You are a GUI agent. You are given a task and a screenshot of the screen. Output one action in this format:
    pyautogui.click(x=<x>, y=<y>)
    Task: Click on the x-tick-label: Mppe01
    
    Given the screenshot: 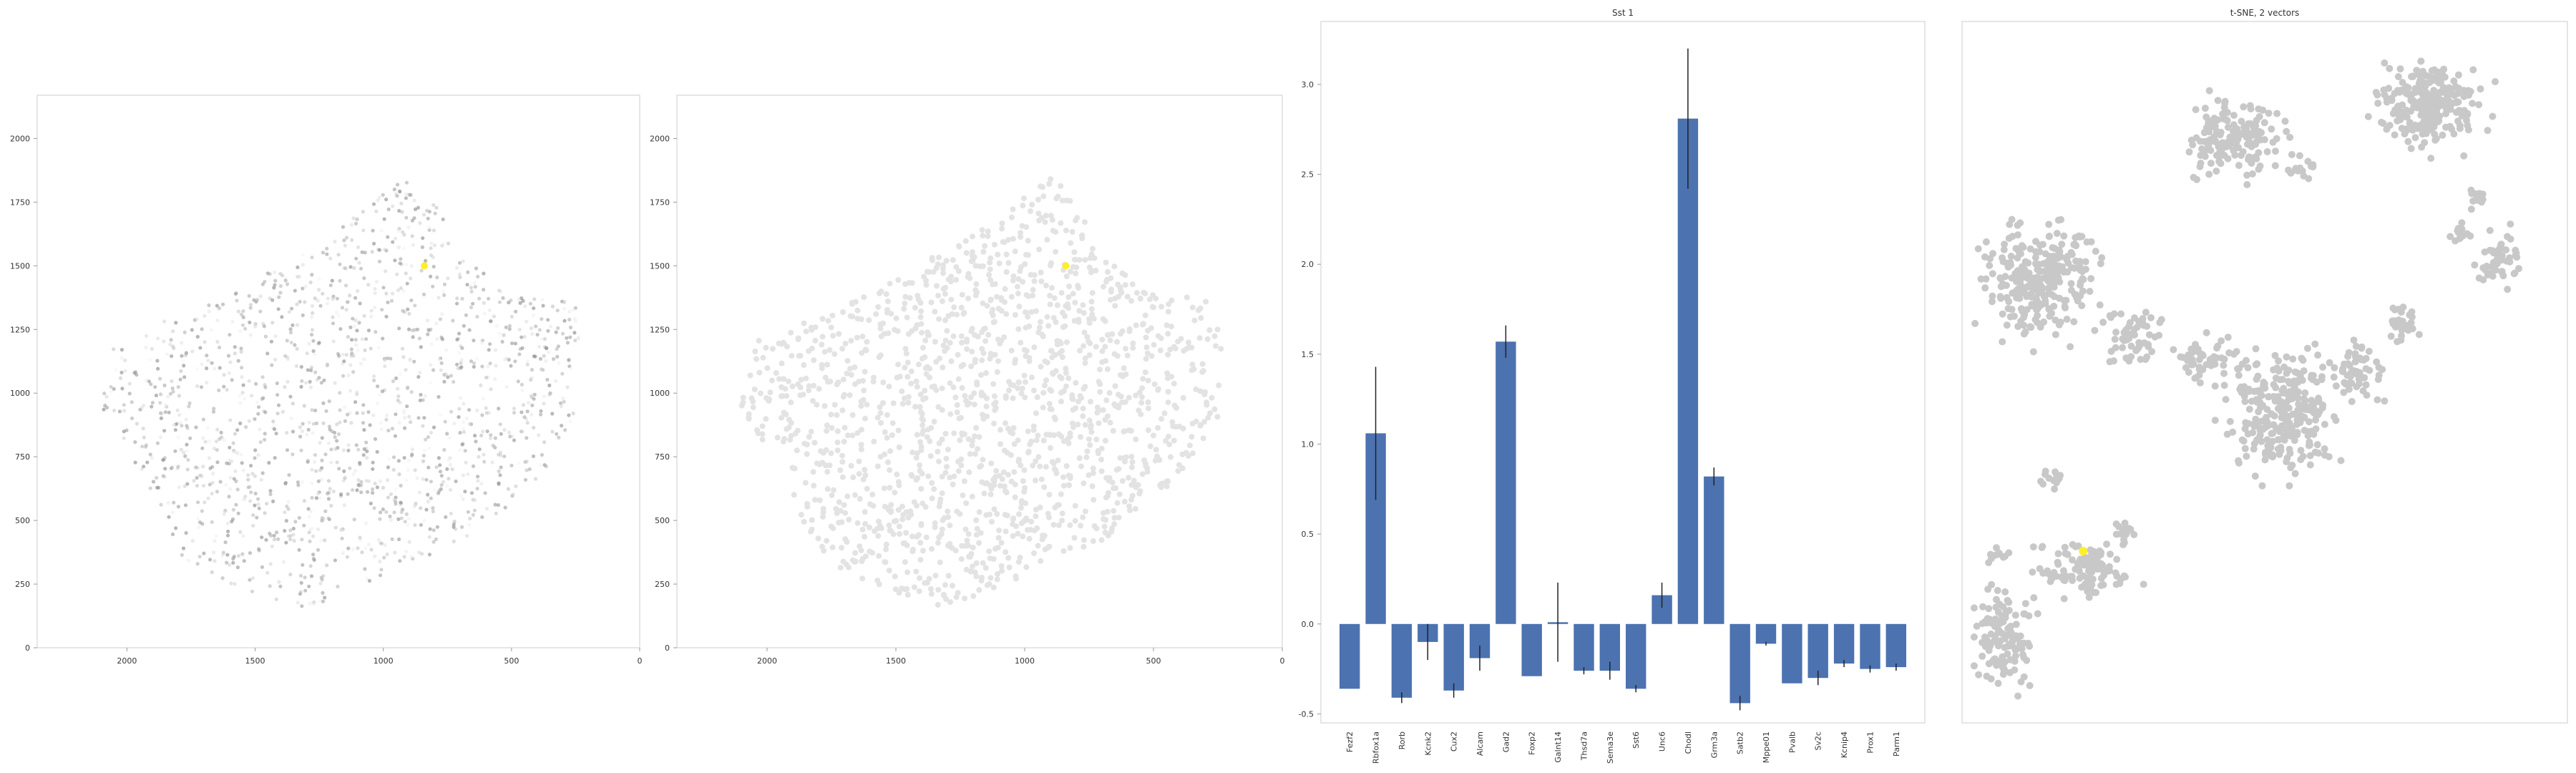 What is the action you would take?
    pyautogui.click(x=1766, y=747)
    